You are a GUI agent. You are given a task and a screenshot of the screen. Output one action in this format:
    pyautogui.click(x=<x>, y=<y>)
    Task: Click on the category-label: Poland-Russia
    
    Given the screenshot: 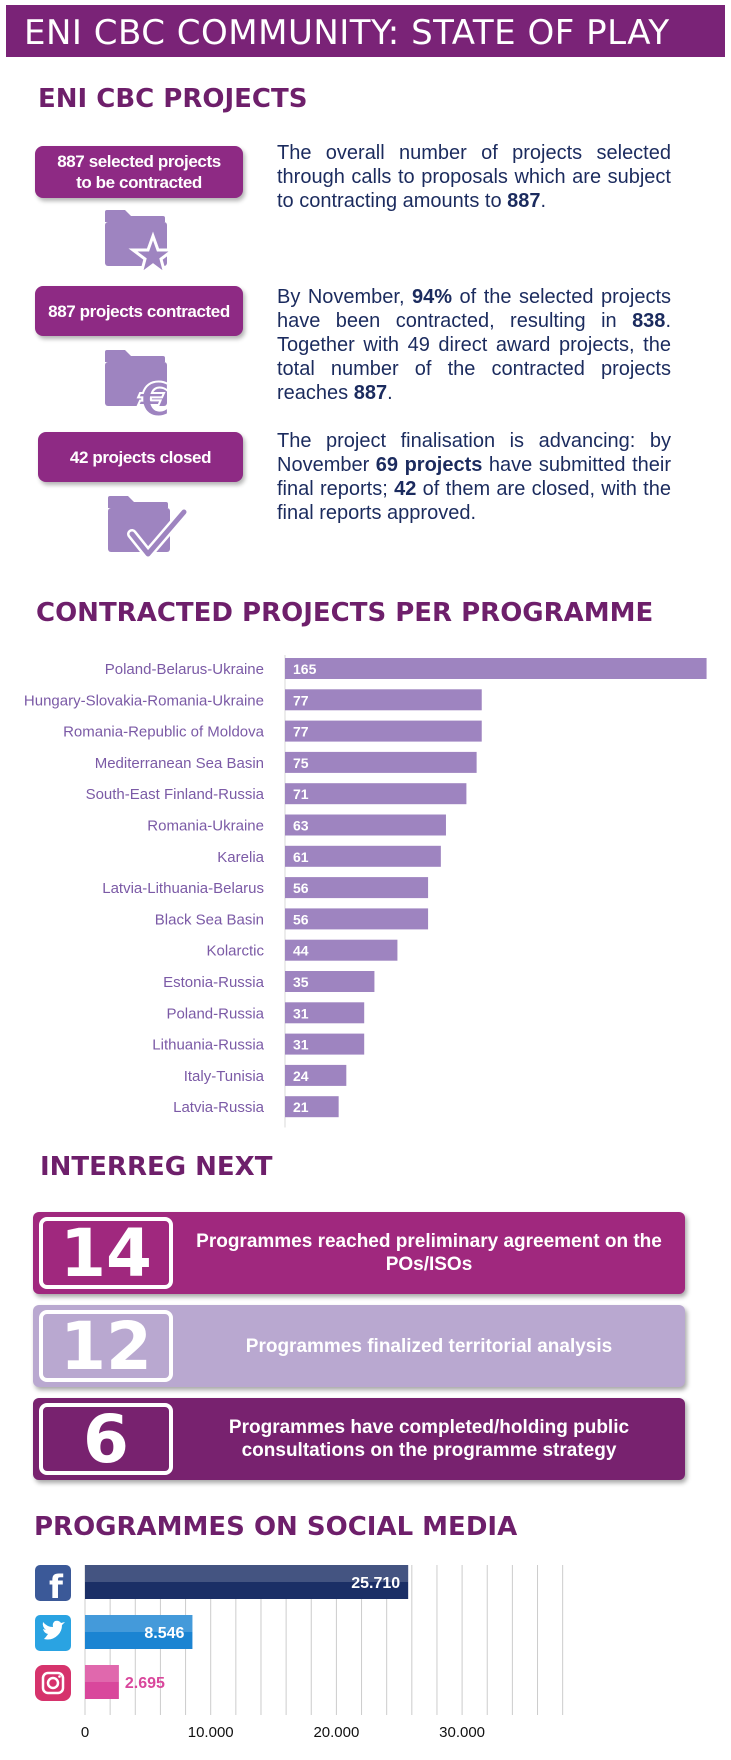 What is the action you would take?
    pyautogui.click(x=215, y=1013)
    